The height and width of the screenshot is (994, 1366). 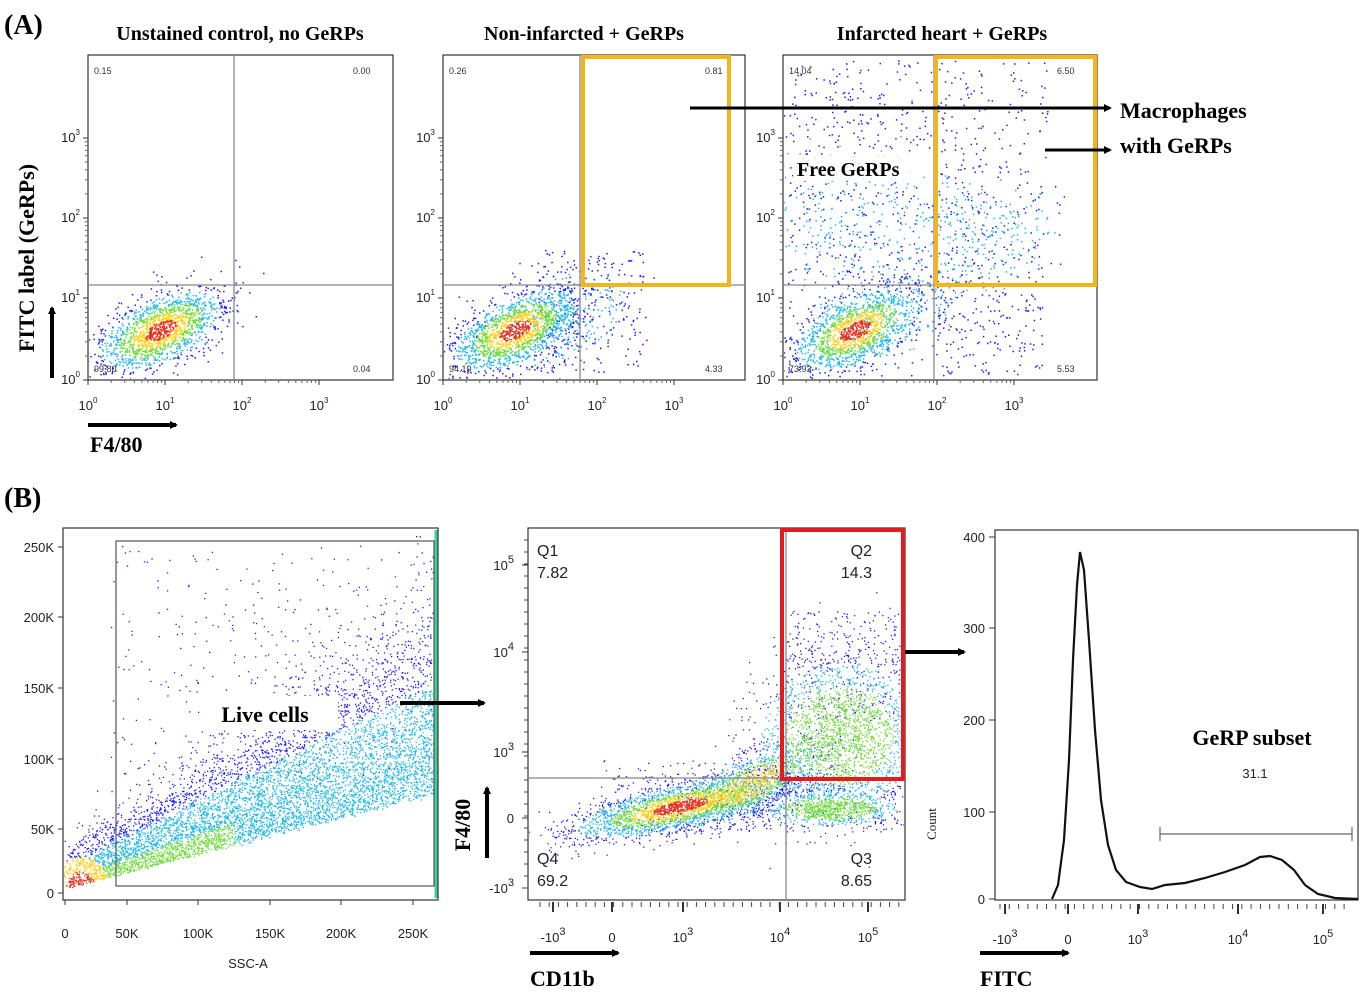 I want to click on tick-label: 400, so click(x=974, y=537).